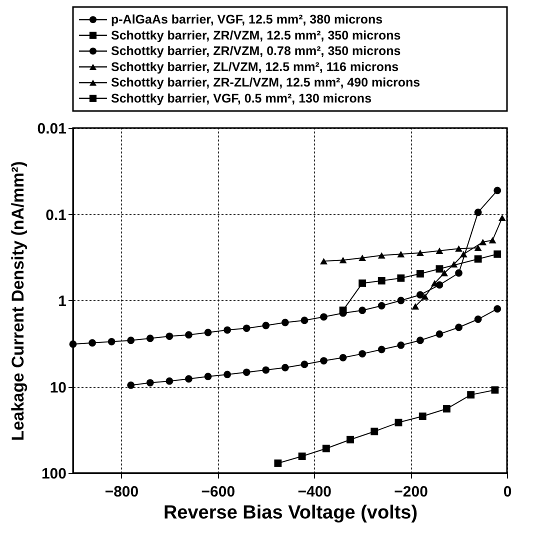 The height and width of the screenshot is (545, 549). I want to click on legend-label: Schottky barrier, ZR/VZM, 12.5 mm², 350 microns, so click(256, 35).